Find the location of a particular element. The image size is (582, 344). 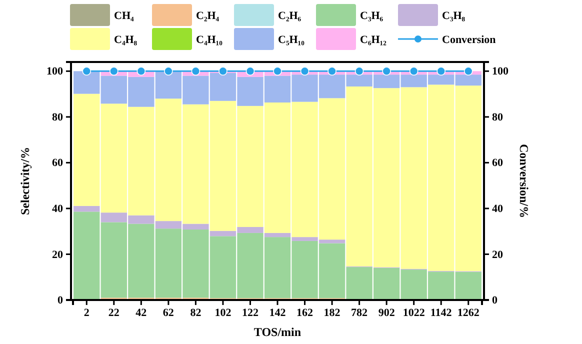

legend-label: C₅H₁₀ is located at coordinates (292, 40).